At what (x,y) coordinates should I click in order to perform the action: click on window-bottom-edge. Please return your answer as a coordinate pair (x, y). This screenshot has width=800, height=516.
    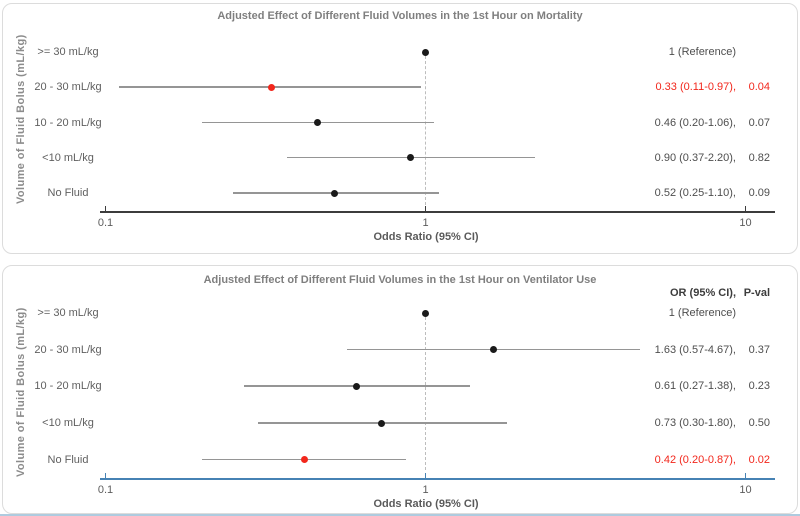
    Looking at the image, I should click on (400, 515).